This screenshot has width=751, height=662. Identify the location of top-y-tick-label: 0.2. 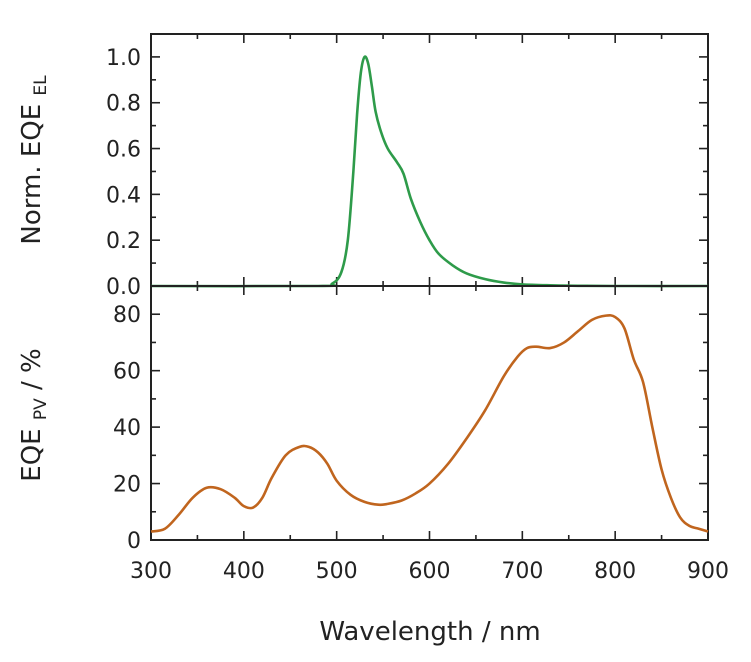
(123, 241).